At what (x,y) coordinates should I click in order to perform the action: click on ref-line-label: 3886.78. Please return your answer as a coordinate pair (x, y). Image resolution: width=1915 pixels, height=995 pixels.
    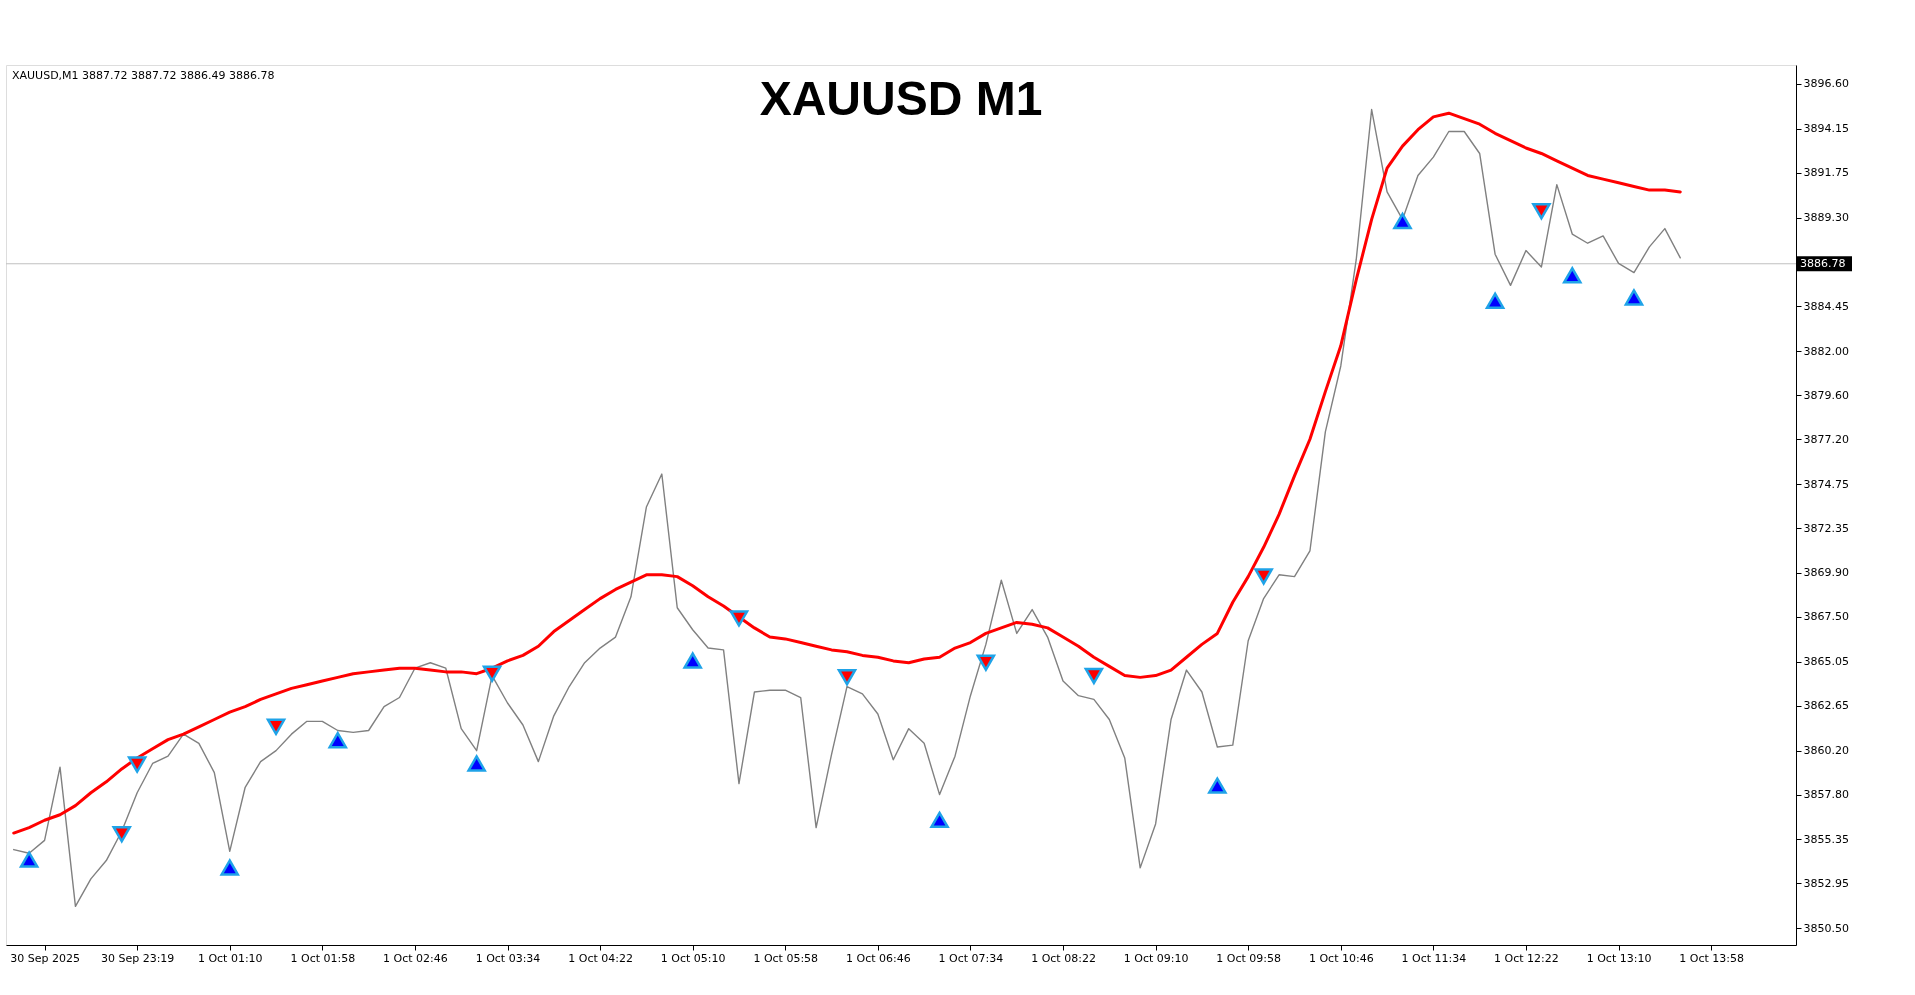
    Looking at the image, I should click on (1823, 263).